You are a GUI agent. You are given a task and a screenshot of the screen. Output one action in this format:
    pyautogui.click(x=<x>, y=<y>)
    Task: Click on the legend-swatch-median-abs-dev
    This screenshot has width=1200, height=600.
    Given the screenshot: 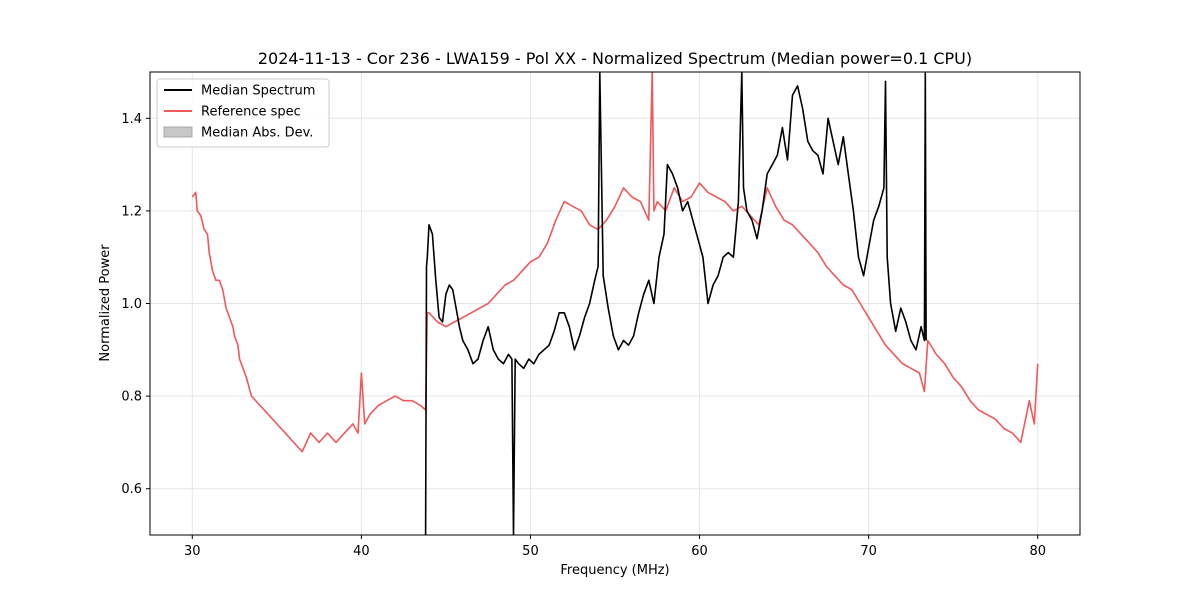 What is the action you would take?
    pyautogui.click(x=178, y=132)
    